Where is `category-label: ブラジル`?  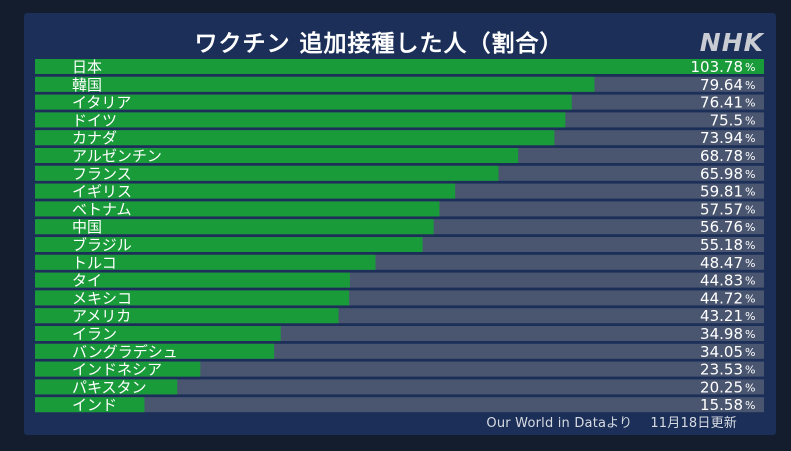
category-label: ブラジル is located at coordinates (102, 245).